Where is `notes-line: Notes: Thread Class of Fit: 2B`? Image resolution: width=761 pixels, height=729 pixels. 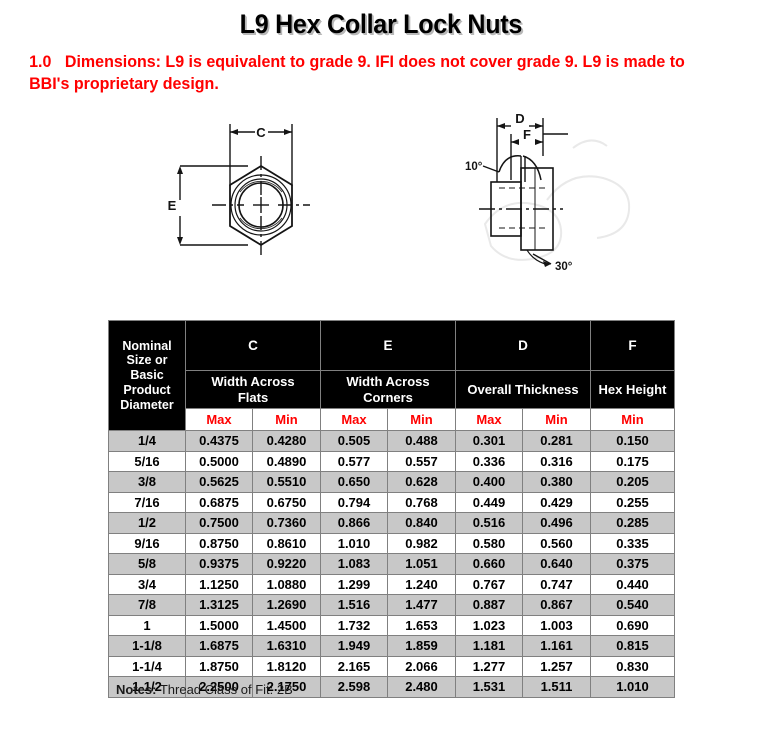
notes-line: Notes: Thread Class of Fit: 2B is located at coordinates (204, 689).